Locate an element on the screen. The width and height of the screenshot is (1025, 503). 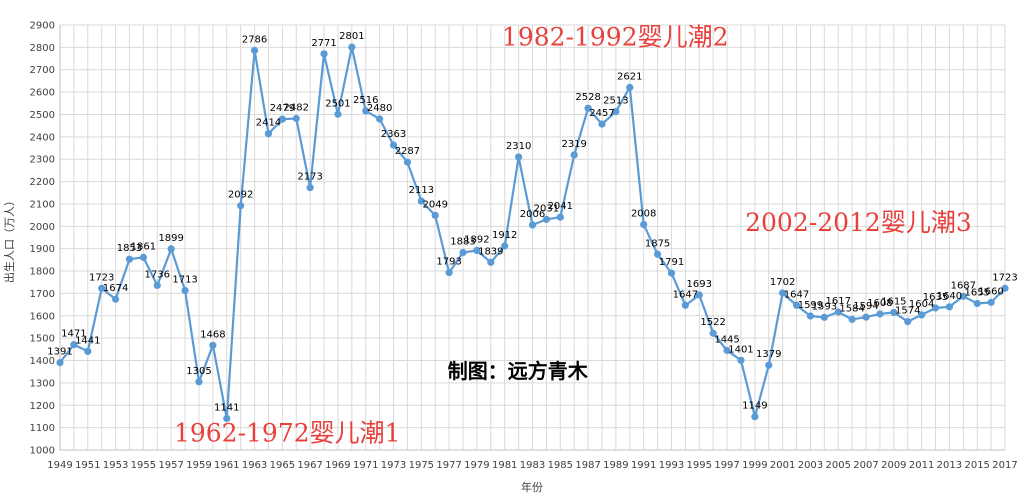
data-label: 1604 is located at coordinates (921, 304).